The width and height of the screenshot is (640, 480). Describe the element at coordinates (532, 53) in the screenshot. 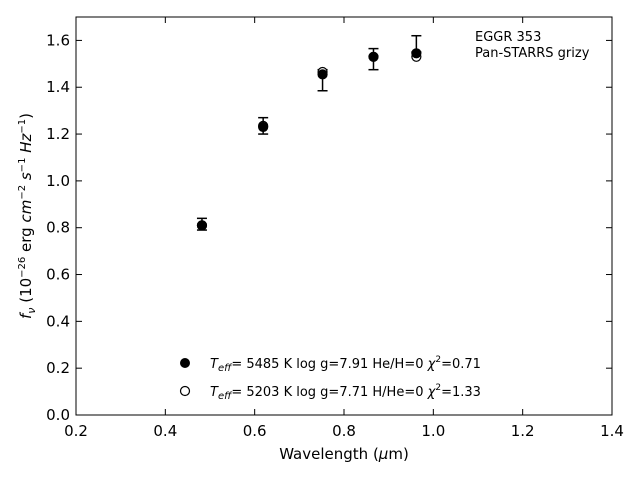

I see `survey-label: Pan-STARRS grizy` at that location.